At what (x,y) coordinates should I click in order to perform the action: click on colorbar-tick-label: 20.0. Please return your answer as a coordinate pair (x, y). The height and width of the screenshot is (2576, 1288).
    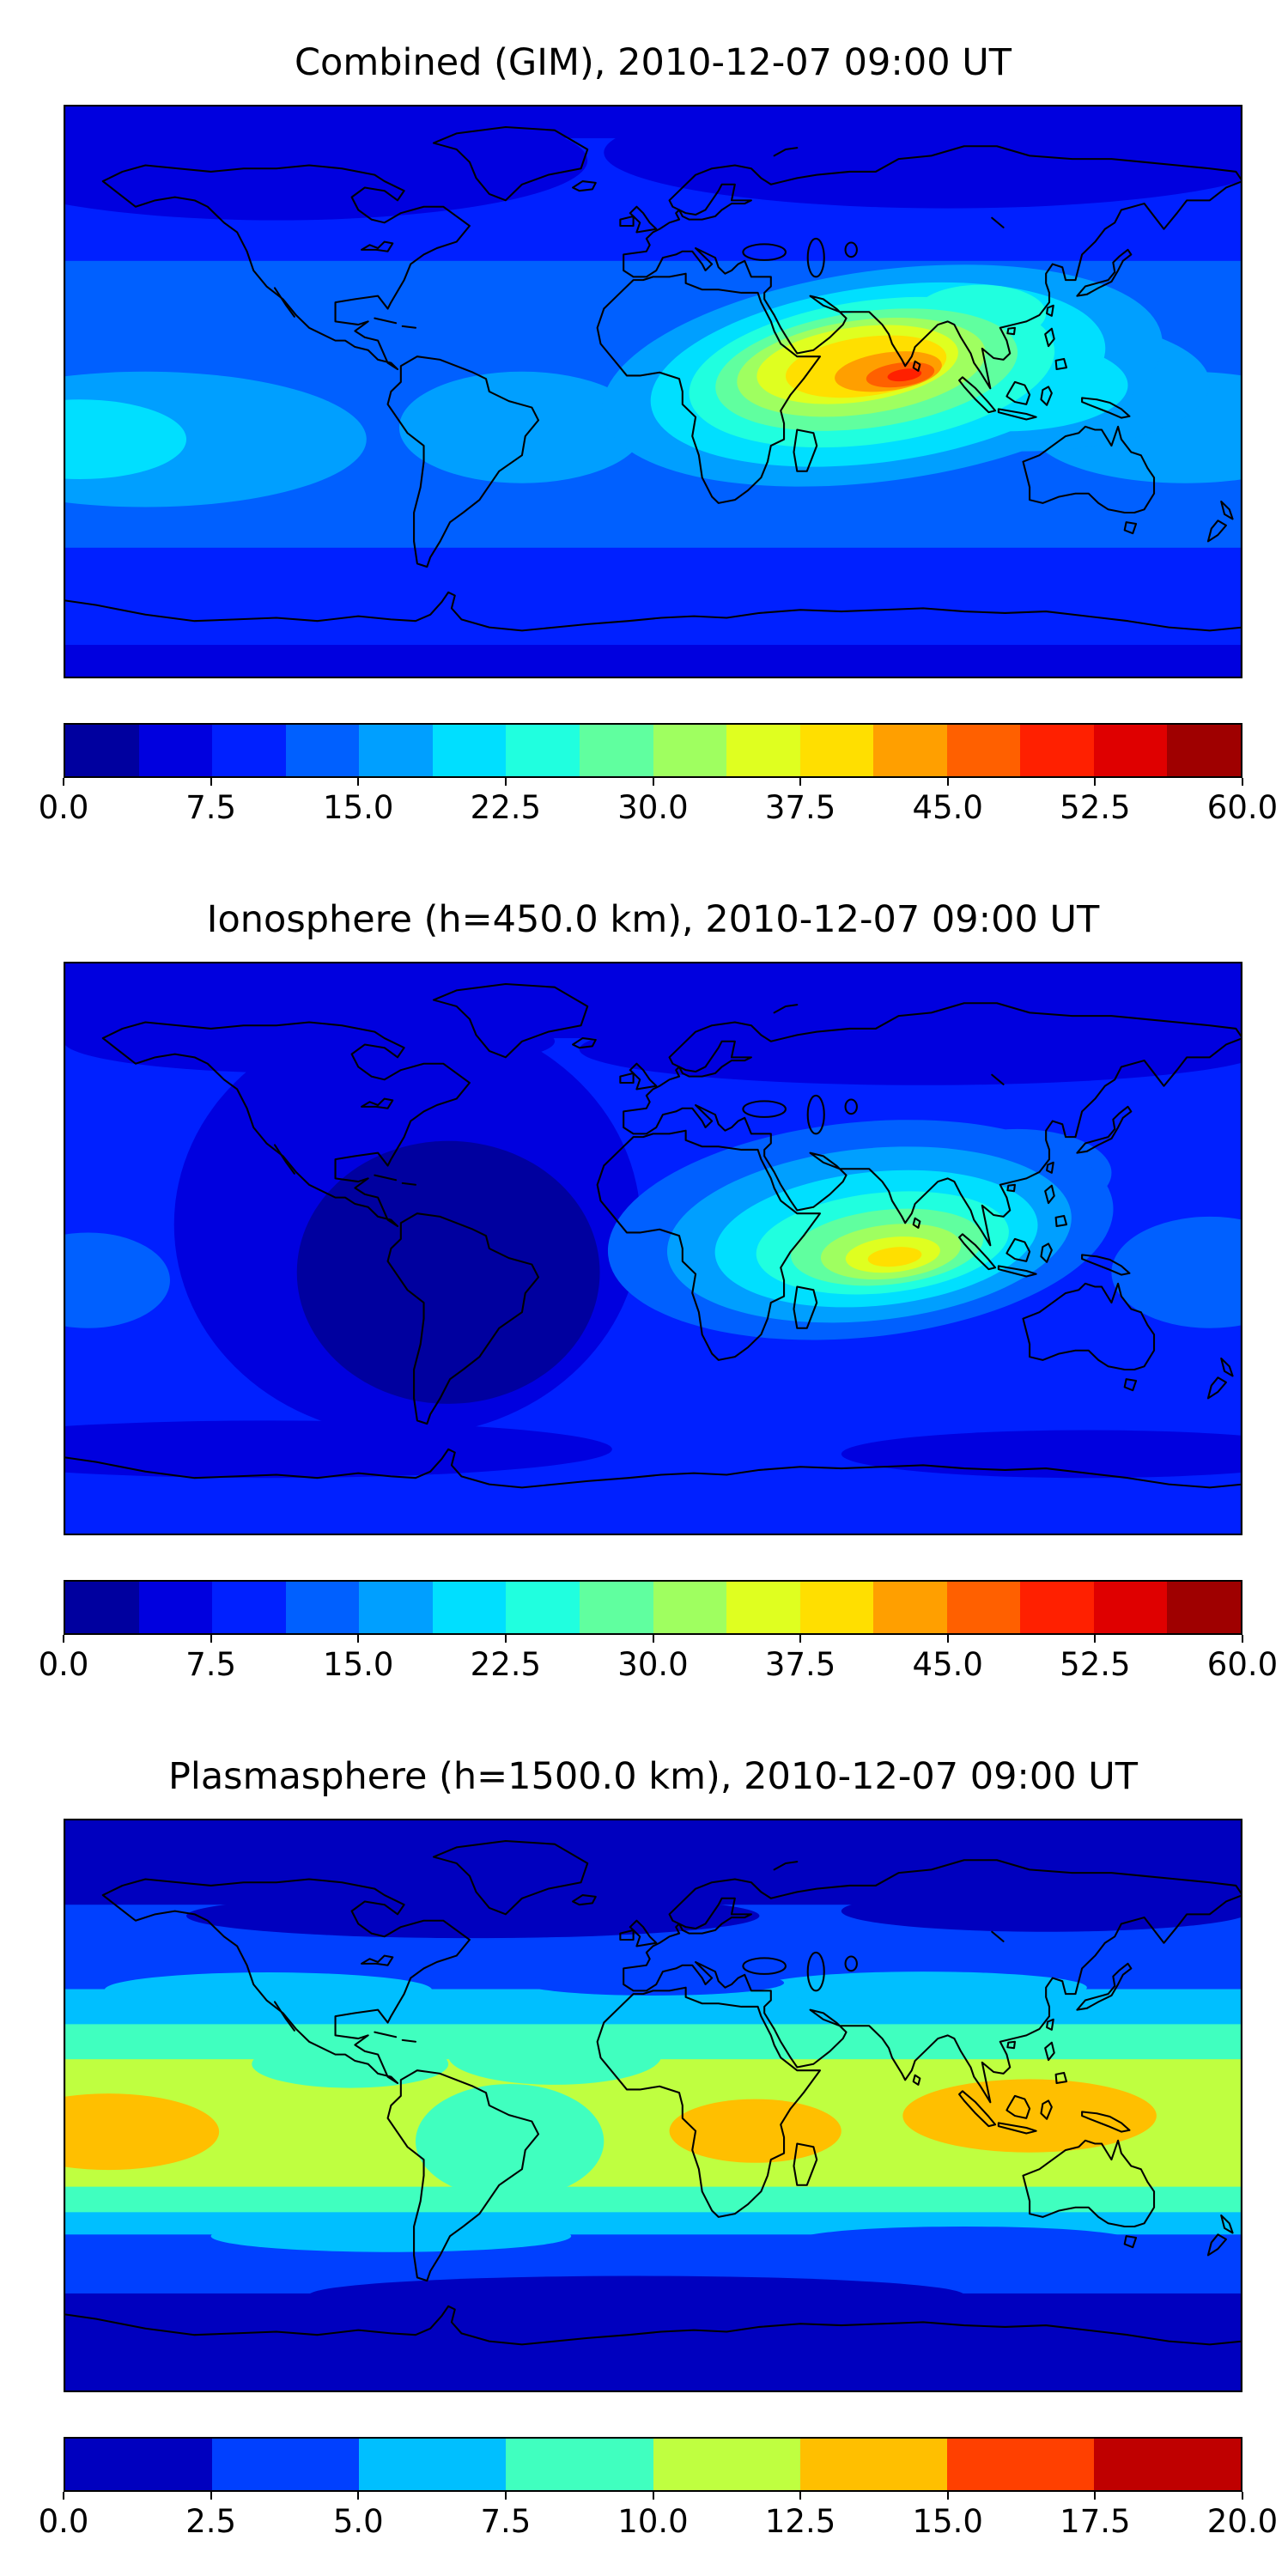
    Looking at the image, I should click on (1243, 2522).